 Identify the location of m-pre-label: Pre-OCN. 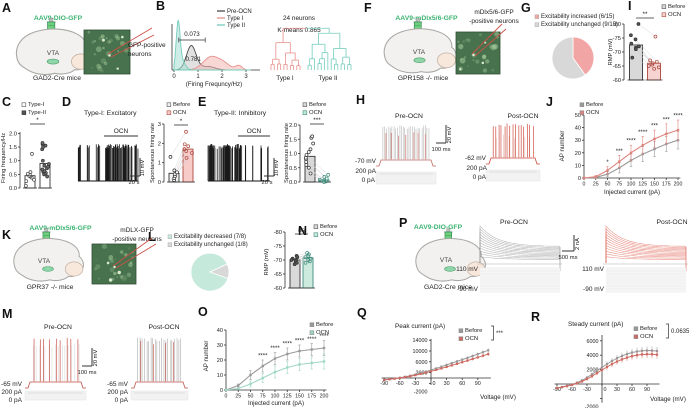
(58, 327).